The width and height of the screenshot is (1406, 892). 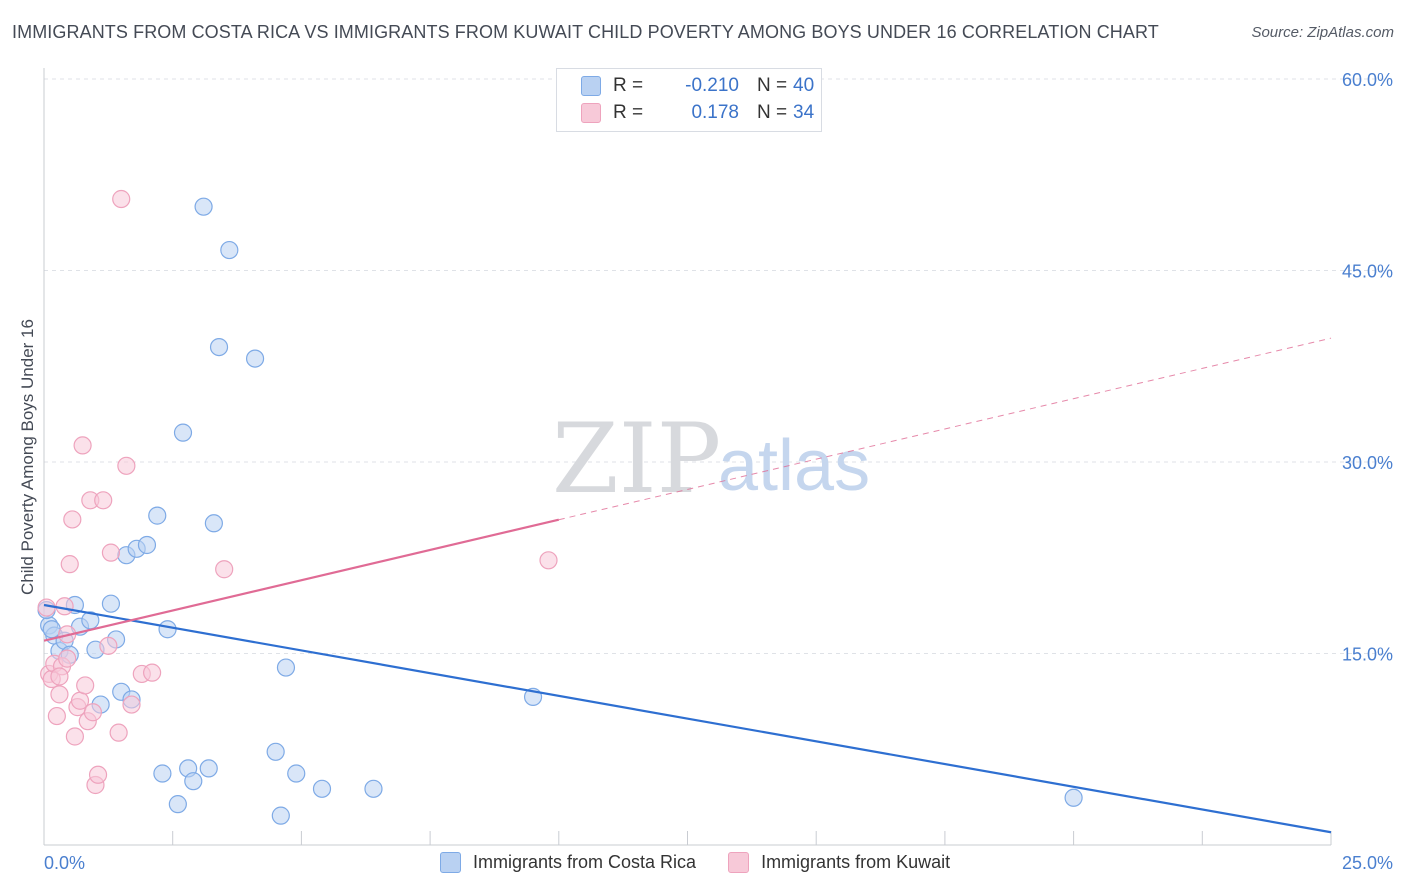 What do you see at coordinates (715, 112) in the screenshot?
I see `legend-r-value: 0.178` at bounding box center [715, 112].